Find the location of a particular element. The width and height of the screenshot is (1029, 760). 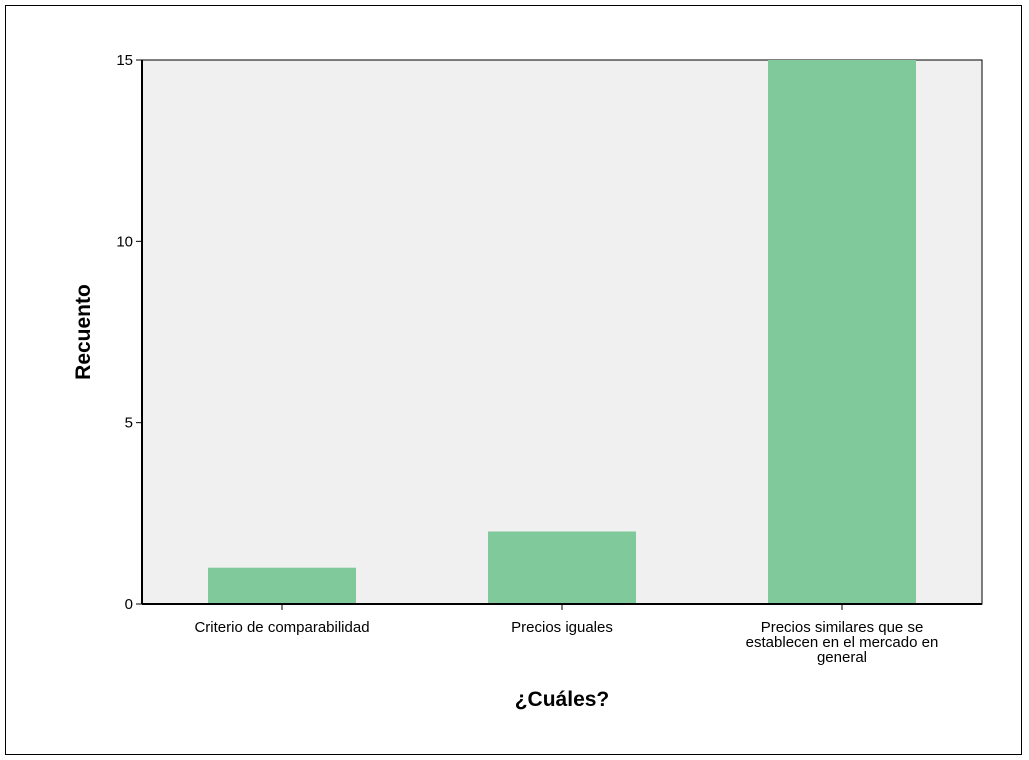

y-axis: 0 5 10 15 is located at coordinates (129, 332).